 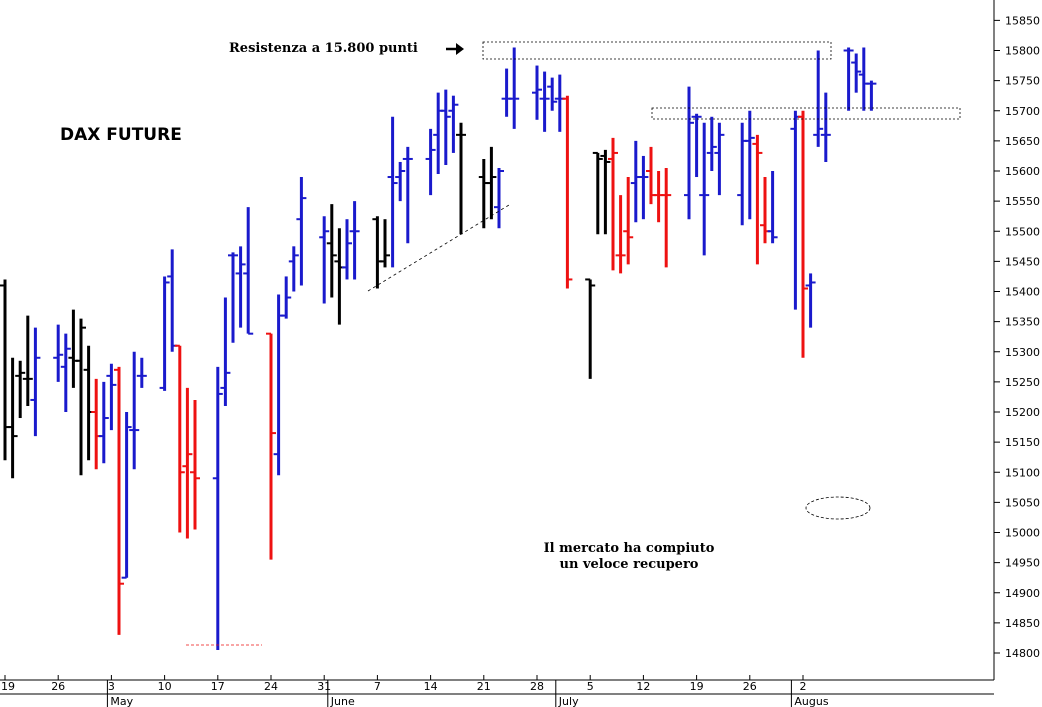 I want to click on month-label-1: June, so click(x=342, y=701).